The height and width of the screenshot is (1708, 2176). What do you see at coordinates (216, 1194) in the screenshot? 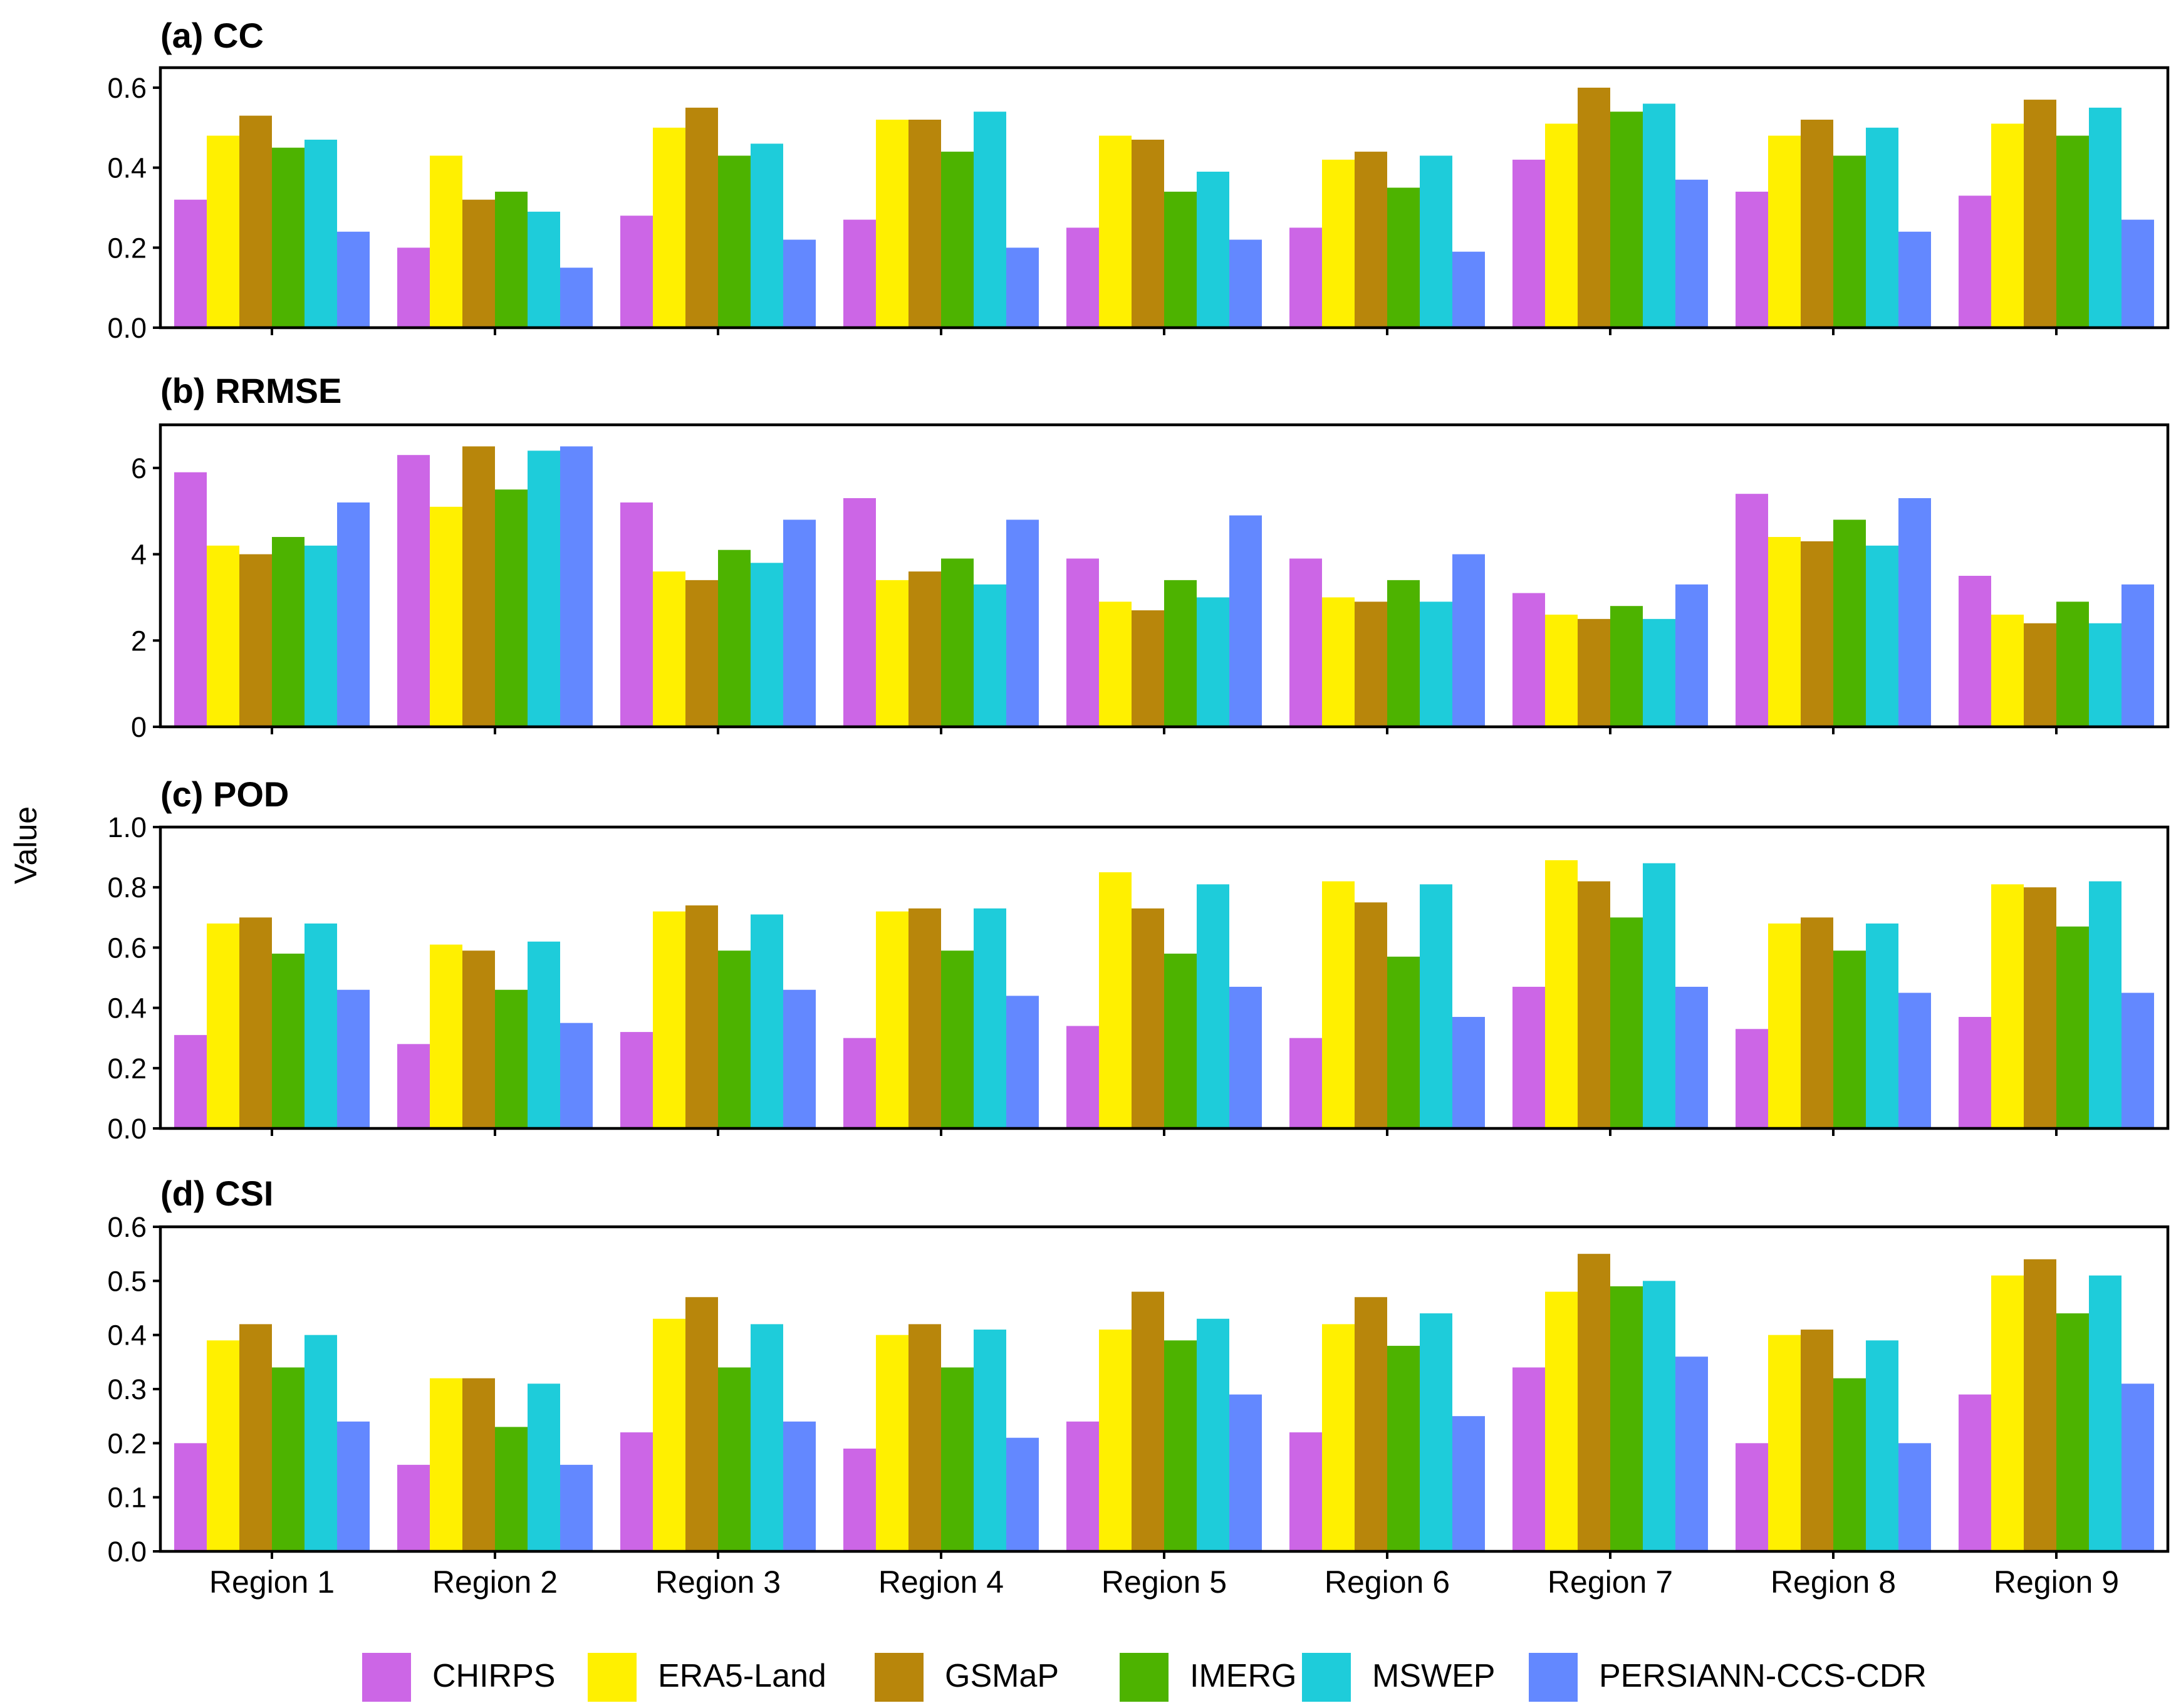
I see `panel-title: (d) CSI` at bounding box center [216, 1194].